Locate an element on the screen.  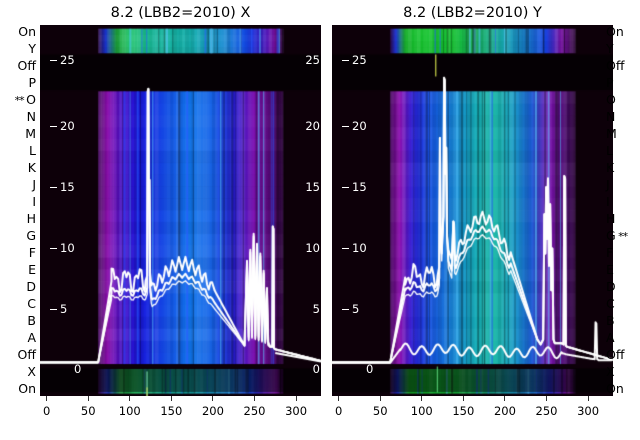
x-axis-left: 0 50 100 150 200 250 300 is located at coordinates (180, 416).